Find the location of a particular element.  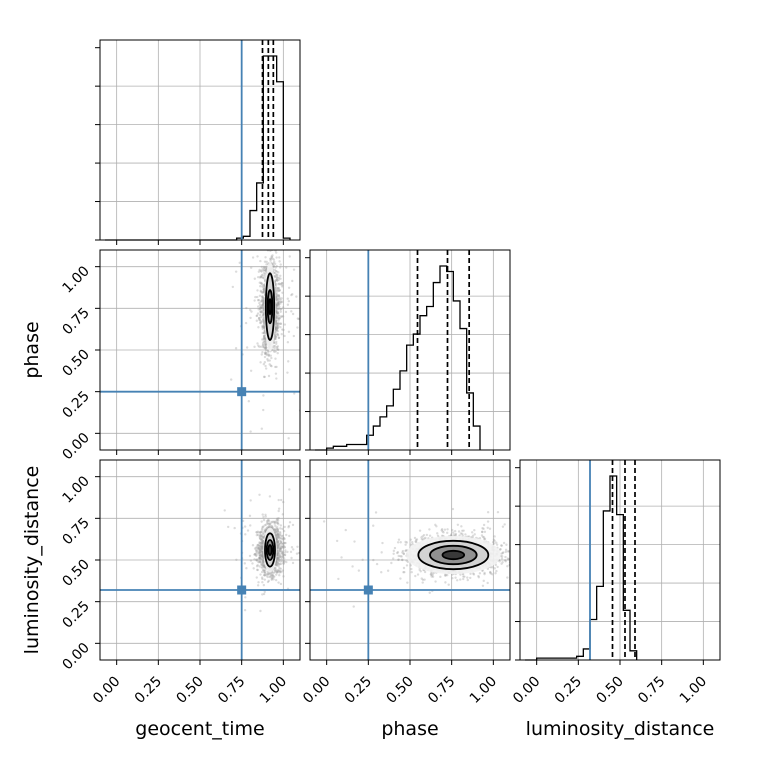

x-axis-label-geocent-time: geocent_time is located at coordinates (199, 729).